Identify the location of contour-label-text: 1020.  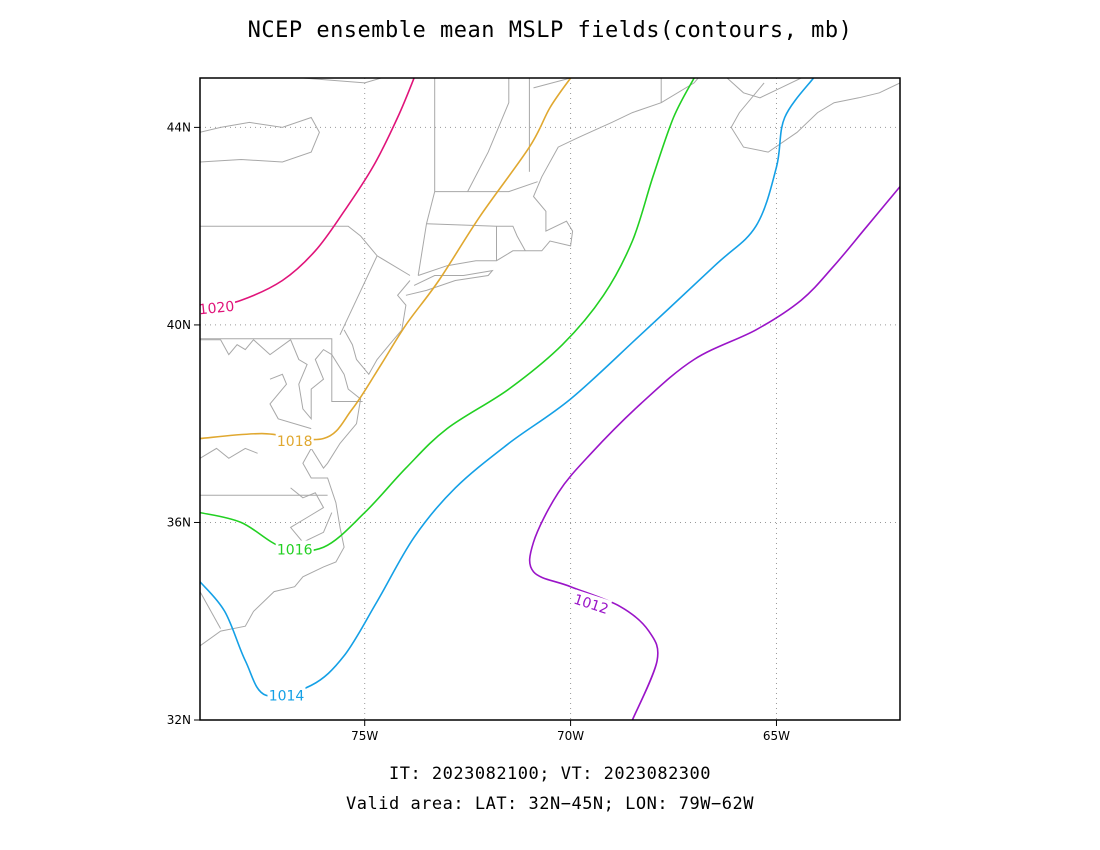
(216, 309).